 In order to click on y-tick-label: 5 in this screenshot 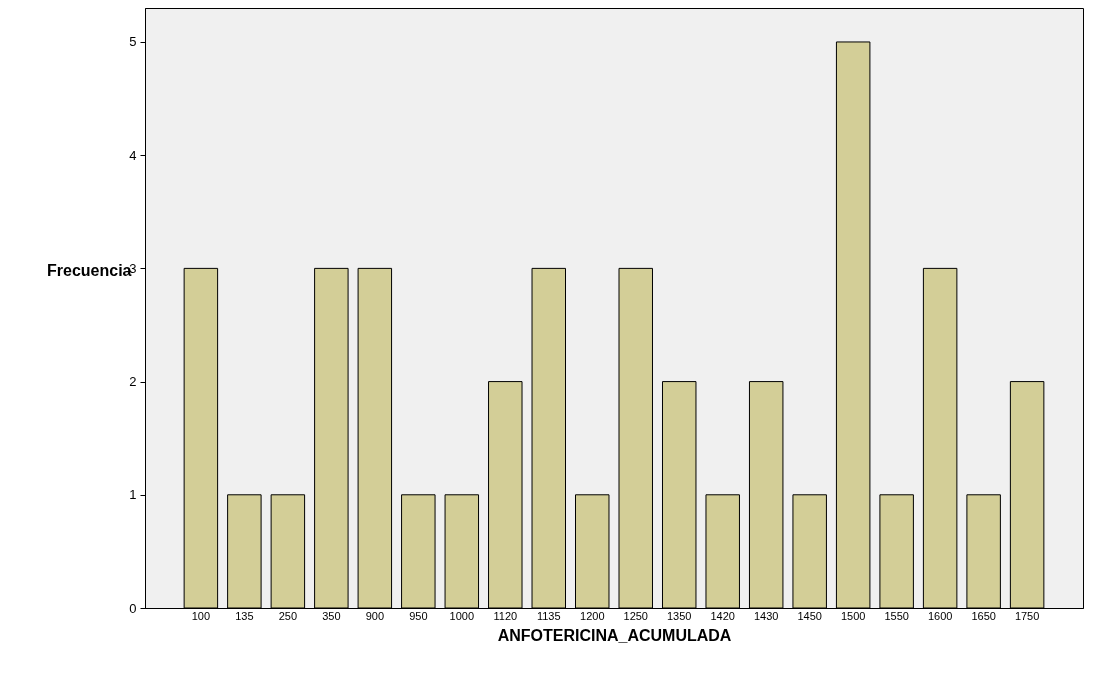, I will do `click(133, 42)`.